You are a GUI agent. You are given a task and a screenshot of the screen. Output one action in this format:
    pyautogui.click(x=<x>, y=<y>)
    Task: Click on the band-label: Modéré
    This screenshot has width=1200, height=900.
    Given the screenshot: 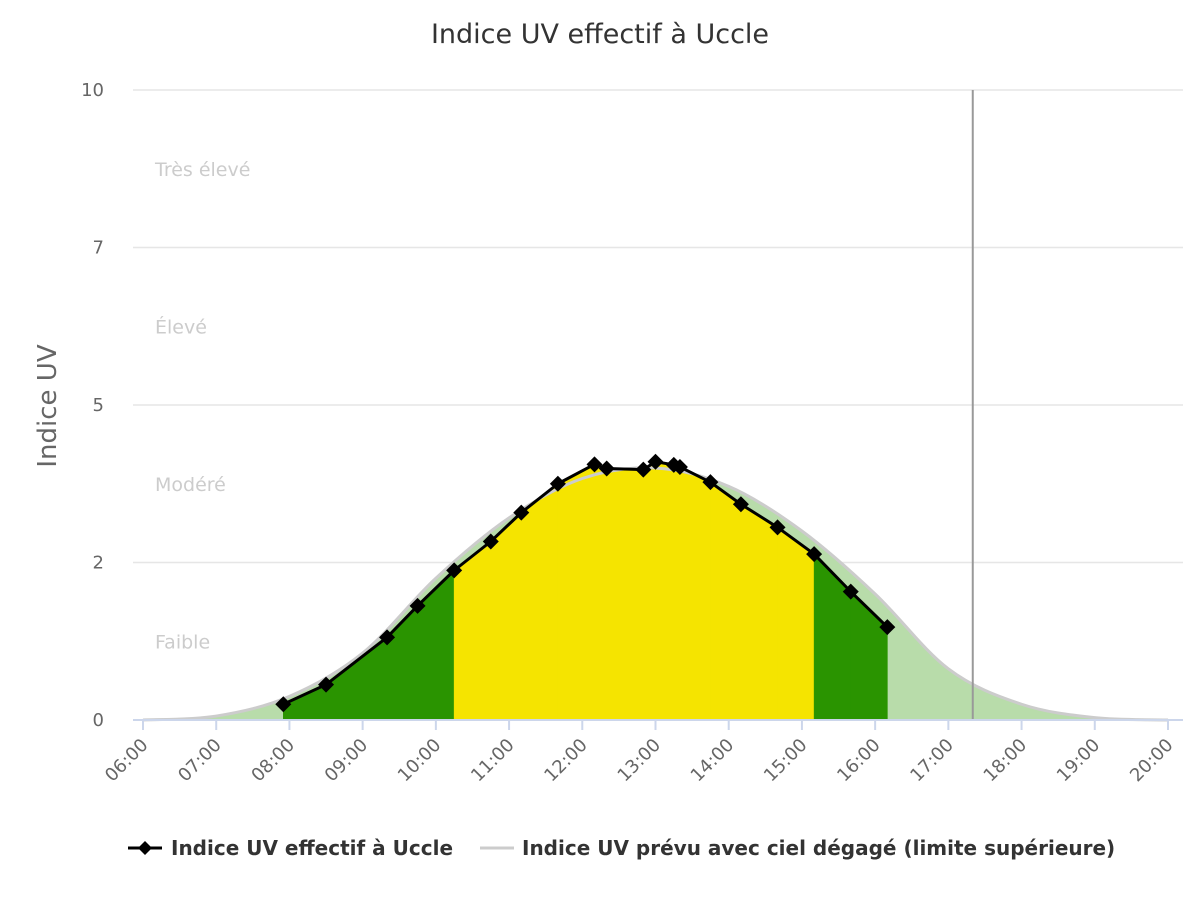 What is the action you would take?
    pyautogui.click(x=190, y=485)
    